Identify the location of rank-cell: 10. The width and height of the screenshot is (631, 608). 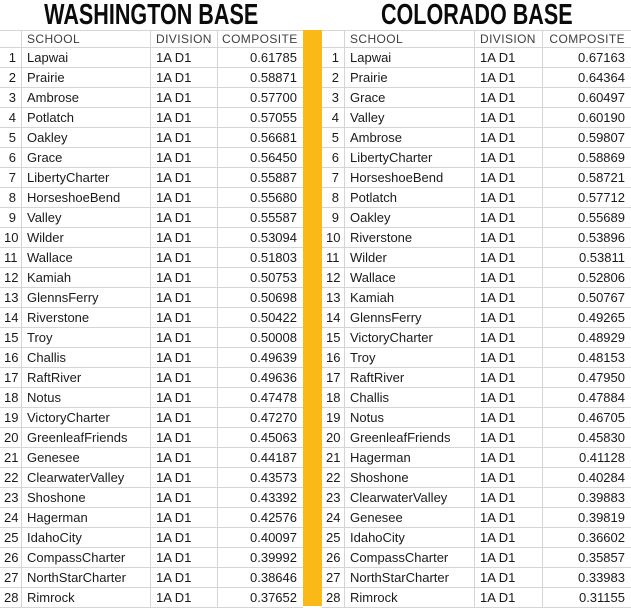
(333, 238).